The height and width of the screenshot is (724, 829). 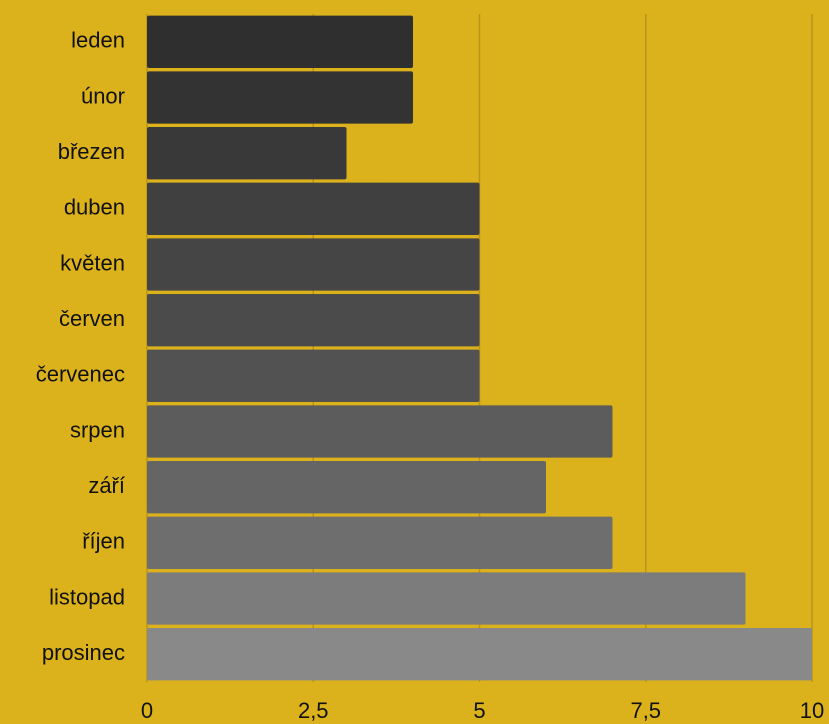 What do you see at coordinates (92, 318) in the screenshot?
I see `y-tick-label: červen` at bounding box center [92, 318].